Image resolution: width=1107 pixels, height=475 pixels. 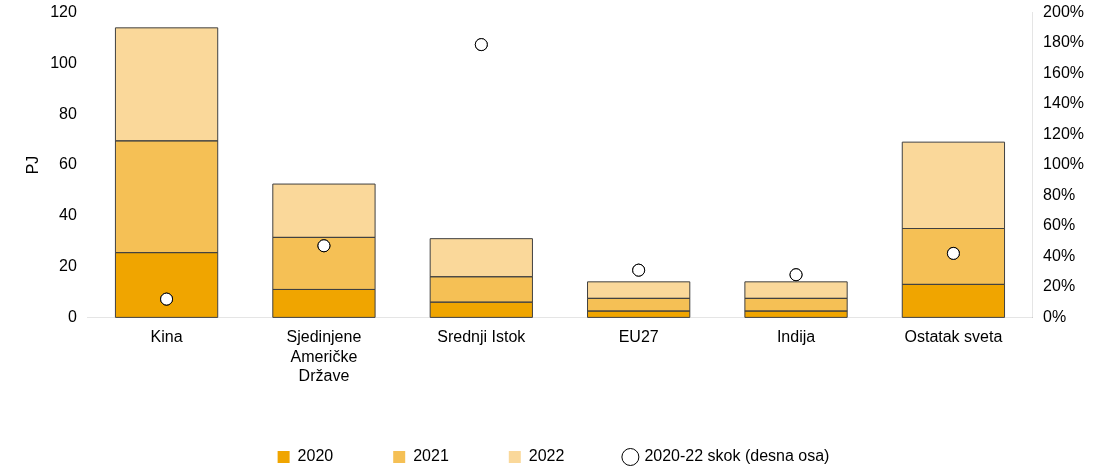 I want to click on y-tick-label: 100, so click(x=63, y=62).